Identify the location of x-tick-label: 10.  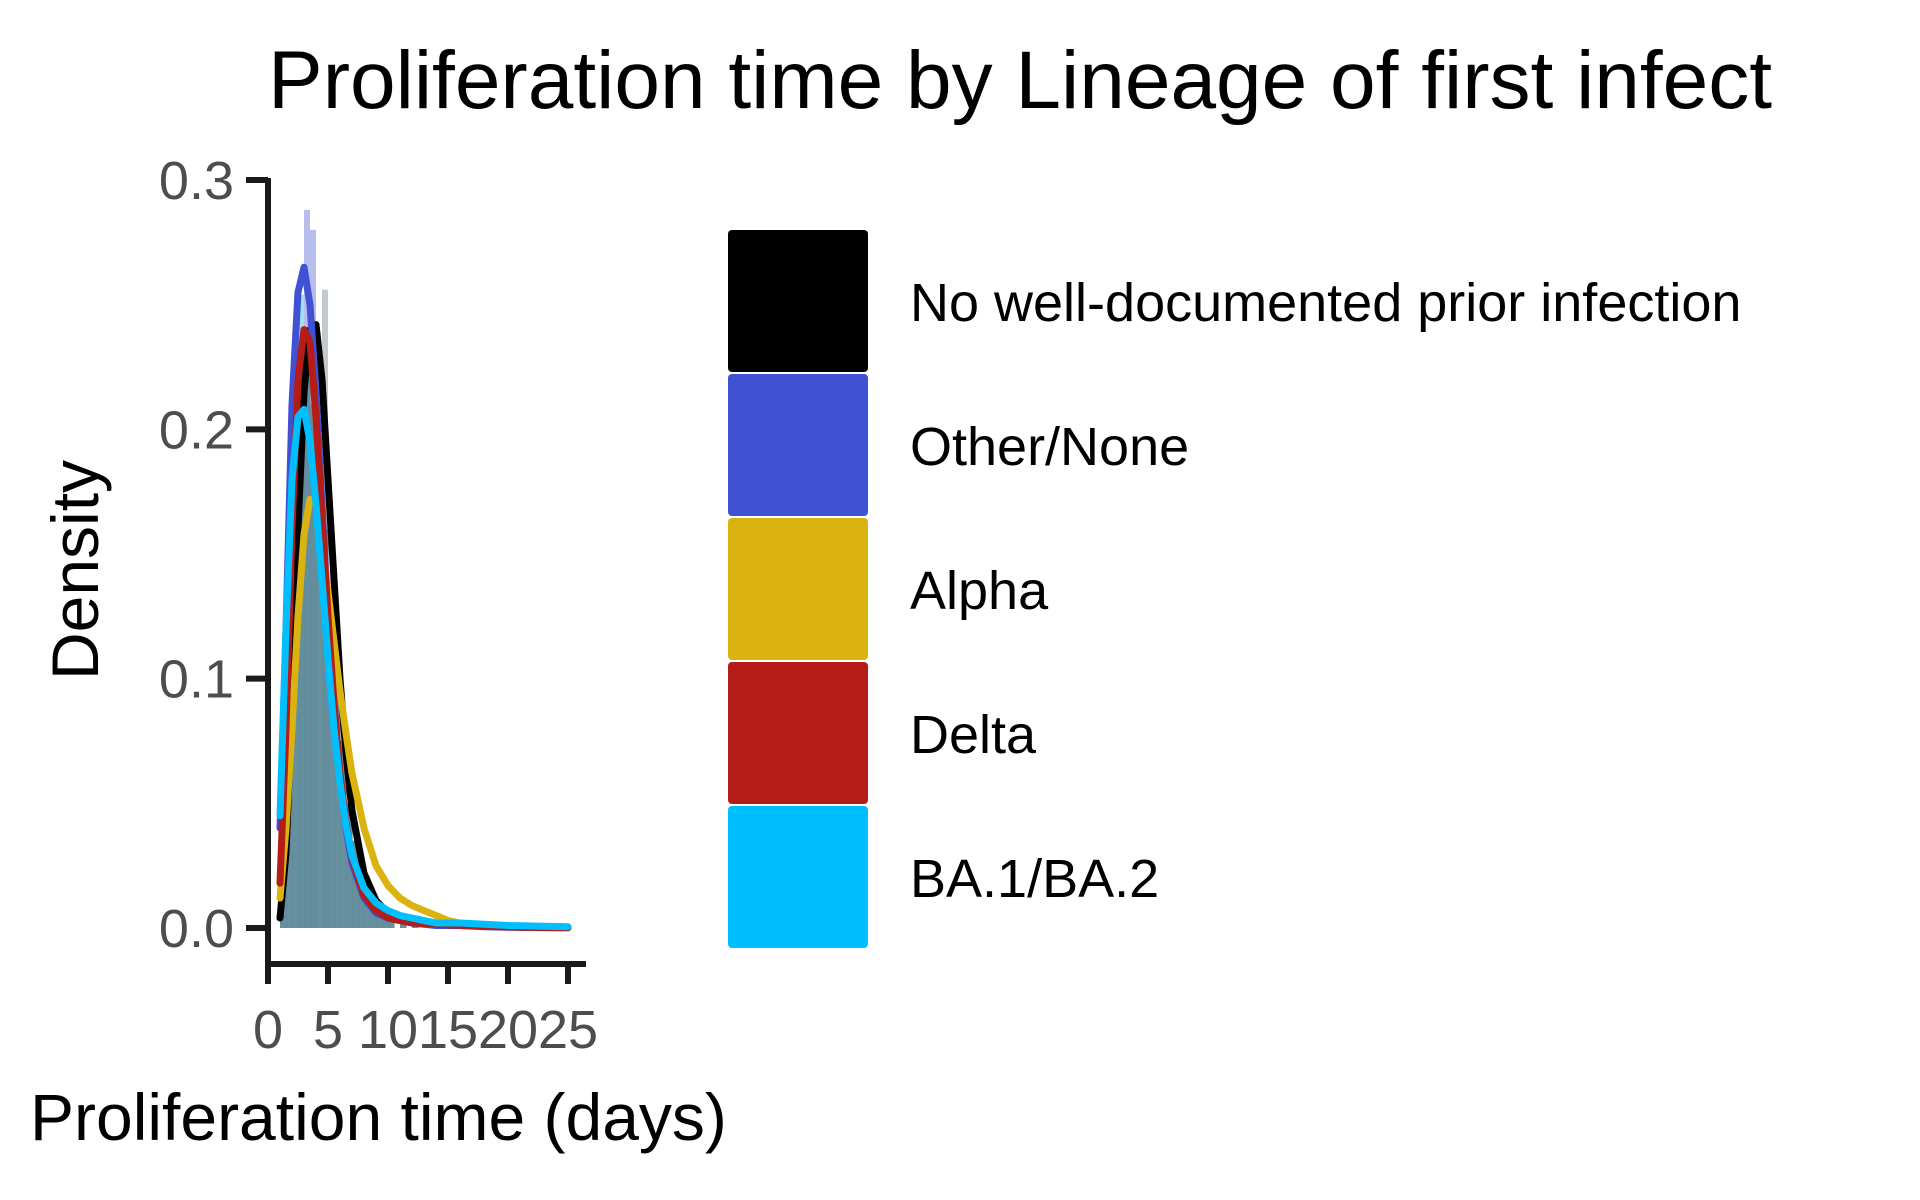
(388, 1030).